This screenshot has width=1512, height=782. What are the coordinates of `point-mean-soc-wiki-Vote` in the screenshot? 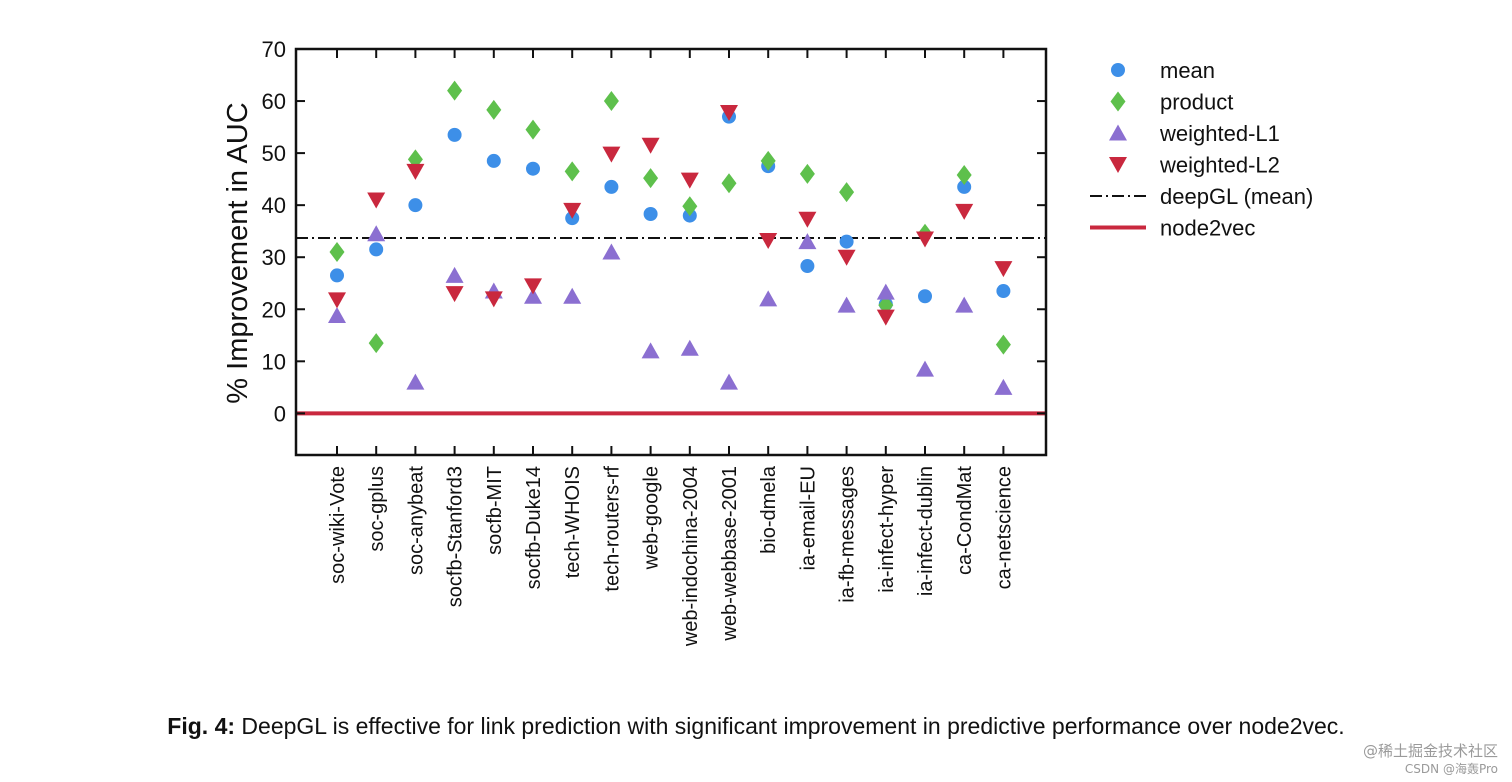 It's located at (337, 275).